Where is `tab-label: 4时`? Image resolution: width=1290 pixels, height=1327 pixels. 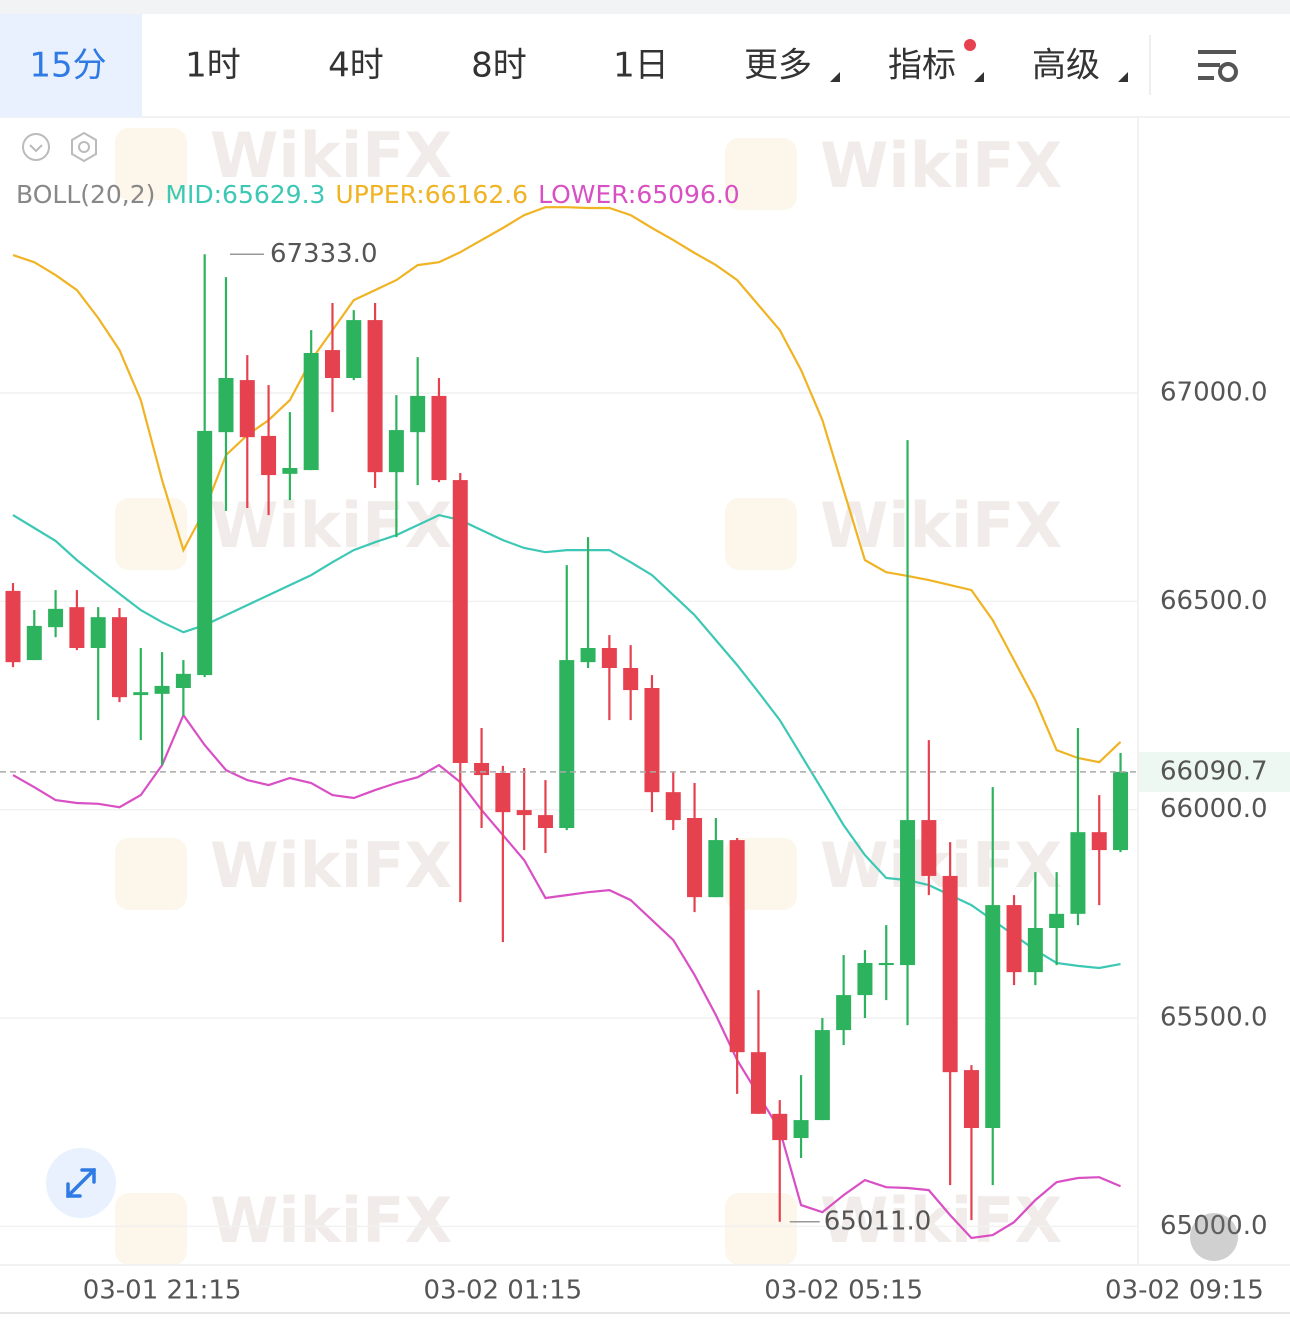 tab-label: 4时 is located at coordinates (356, 66).